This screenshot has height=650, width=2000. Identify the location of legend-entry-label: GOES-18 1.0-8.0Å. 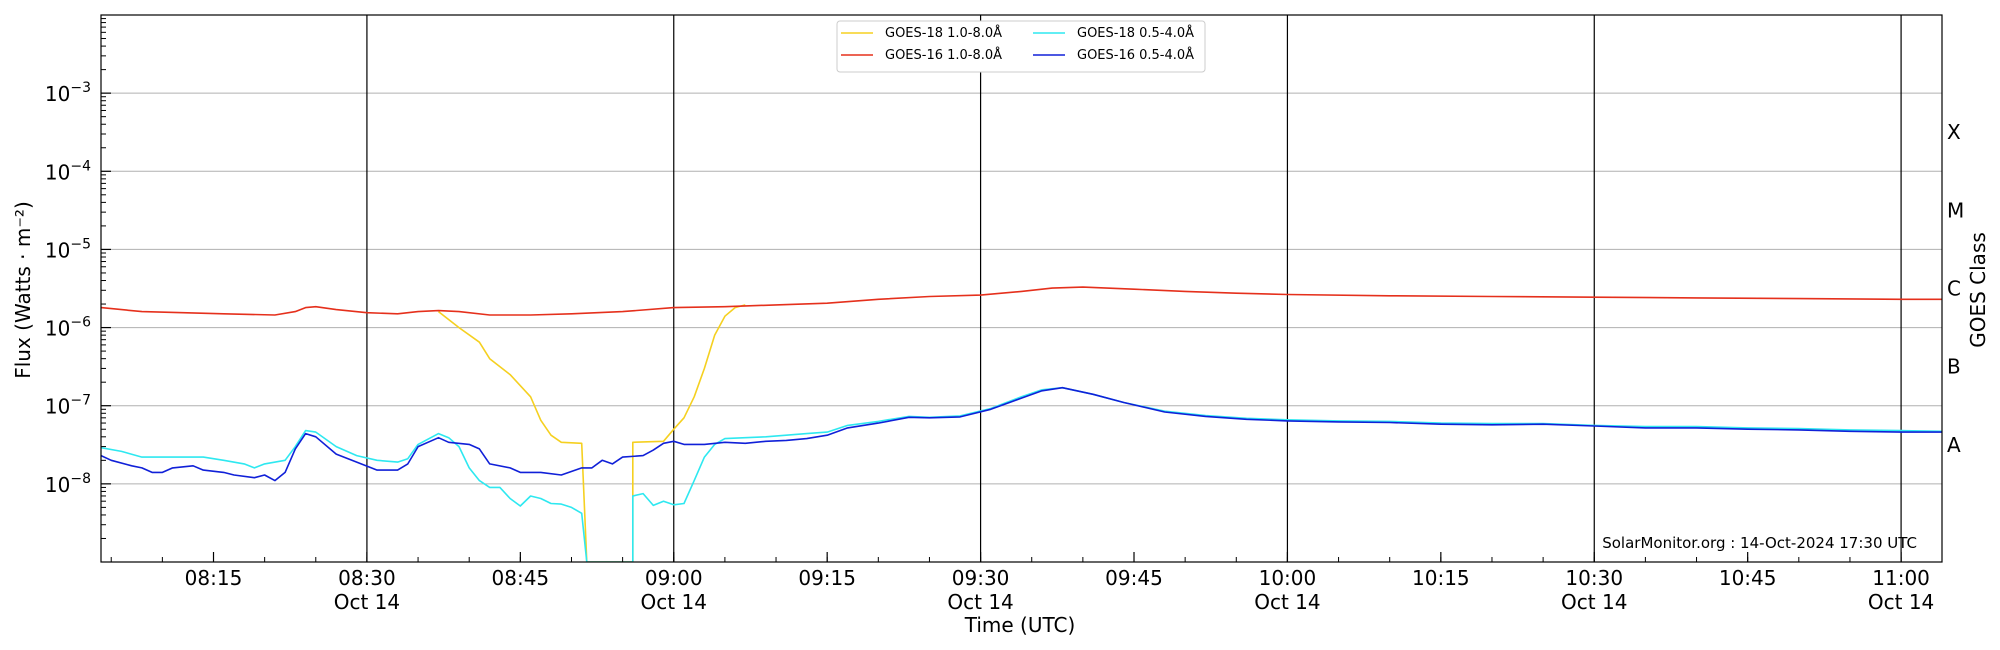
(943, 33).